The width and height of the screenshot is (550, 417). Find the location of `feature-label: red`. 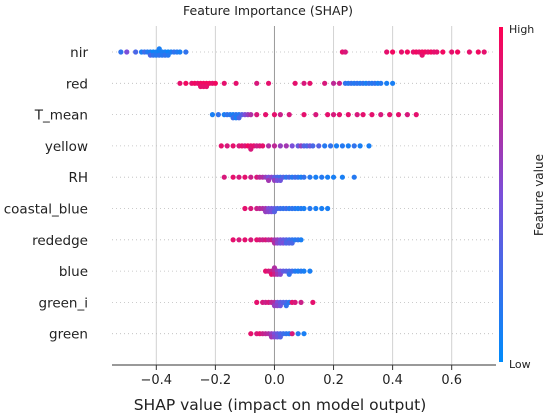

feature-label: red is located at coordinates (77, 84).